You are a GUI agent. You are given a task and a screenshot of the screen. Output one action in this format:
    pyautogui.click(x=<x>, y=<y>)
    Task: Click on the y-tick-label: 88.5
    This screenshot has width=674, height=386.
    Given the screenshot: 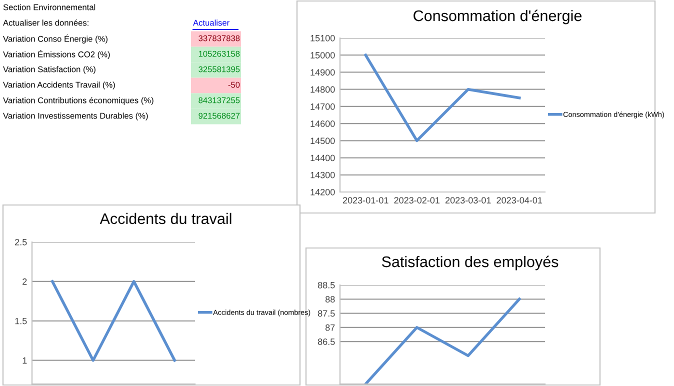 What is the action you would take?
    pyautogui.click(x=326, y=285)
    